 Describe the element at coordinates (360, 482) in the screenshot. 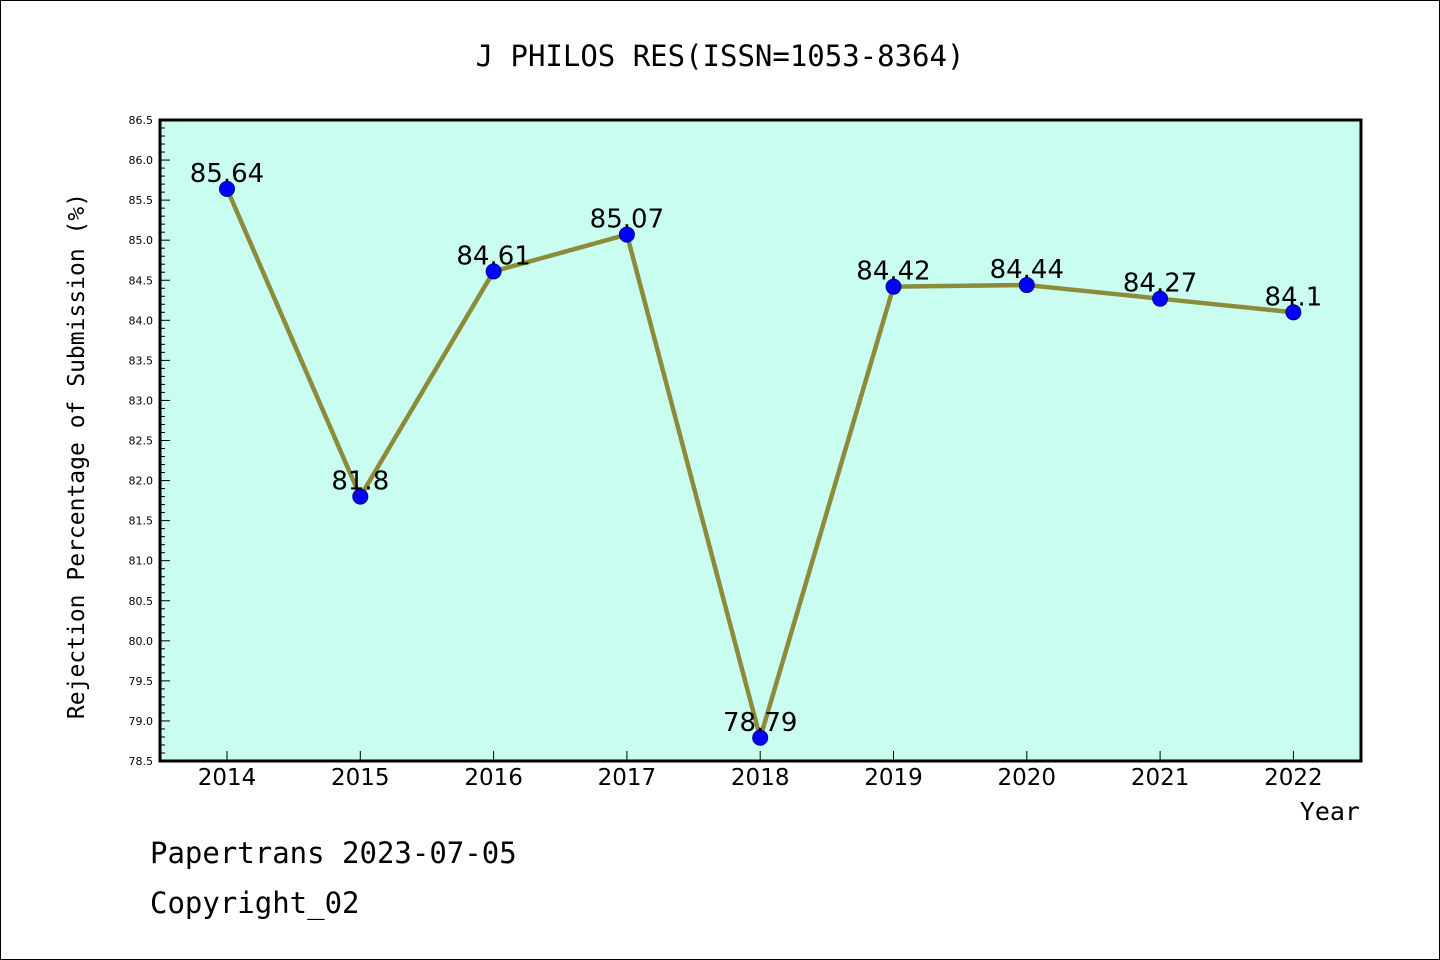

I see `data-label-2015: 81.8` at that location.